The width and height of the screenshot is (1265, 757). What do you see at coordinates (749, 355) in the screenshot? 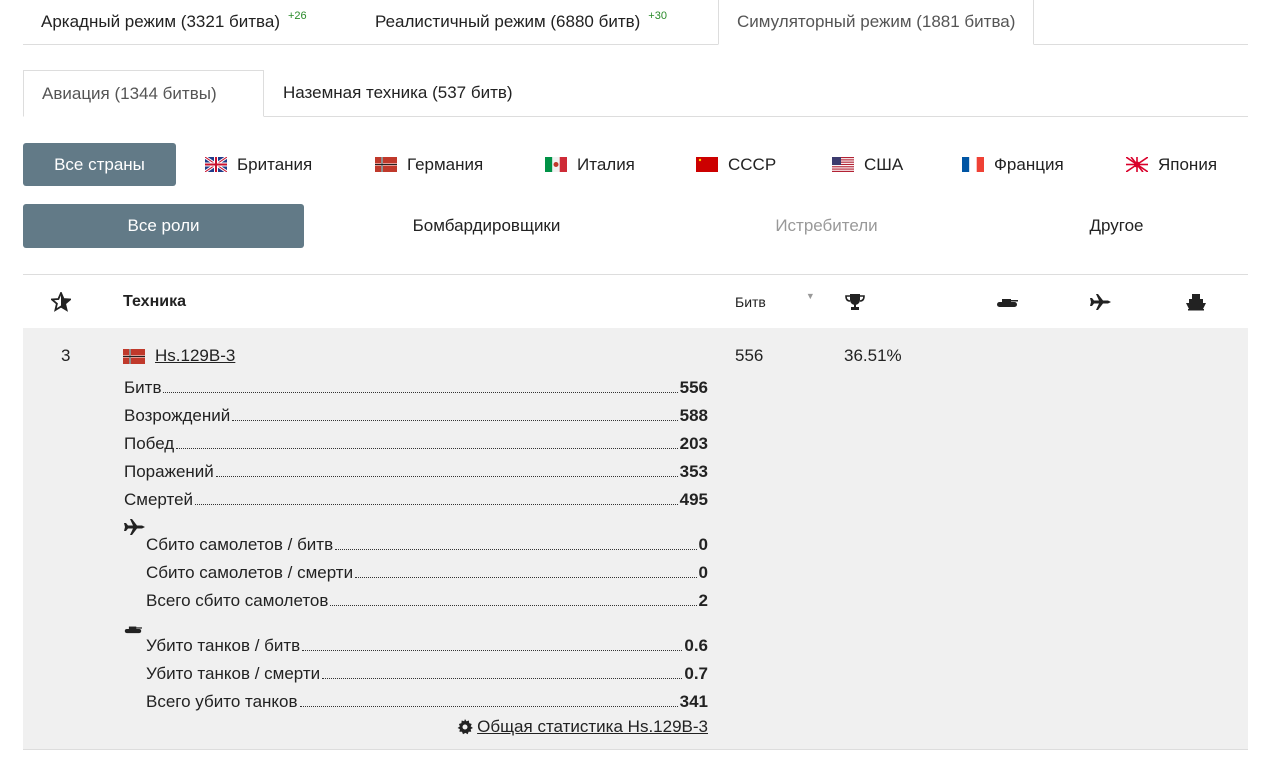
I see `row-battles: 556` at bounding box center [749, 355].